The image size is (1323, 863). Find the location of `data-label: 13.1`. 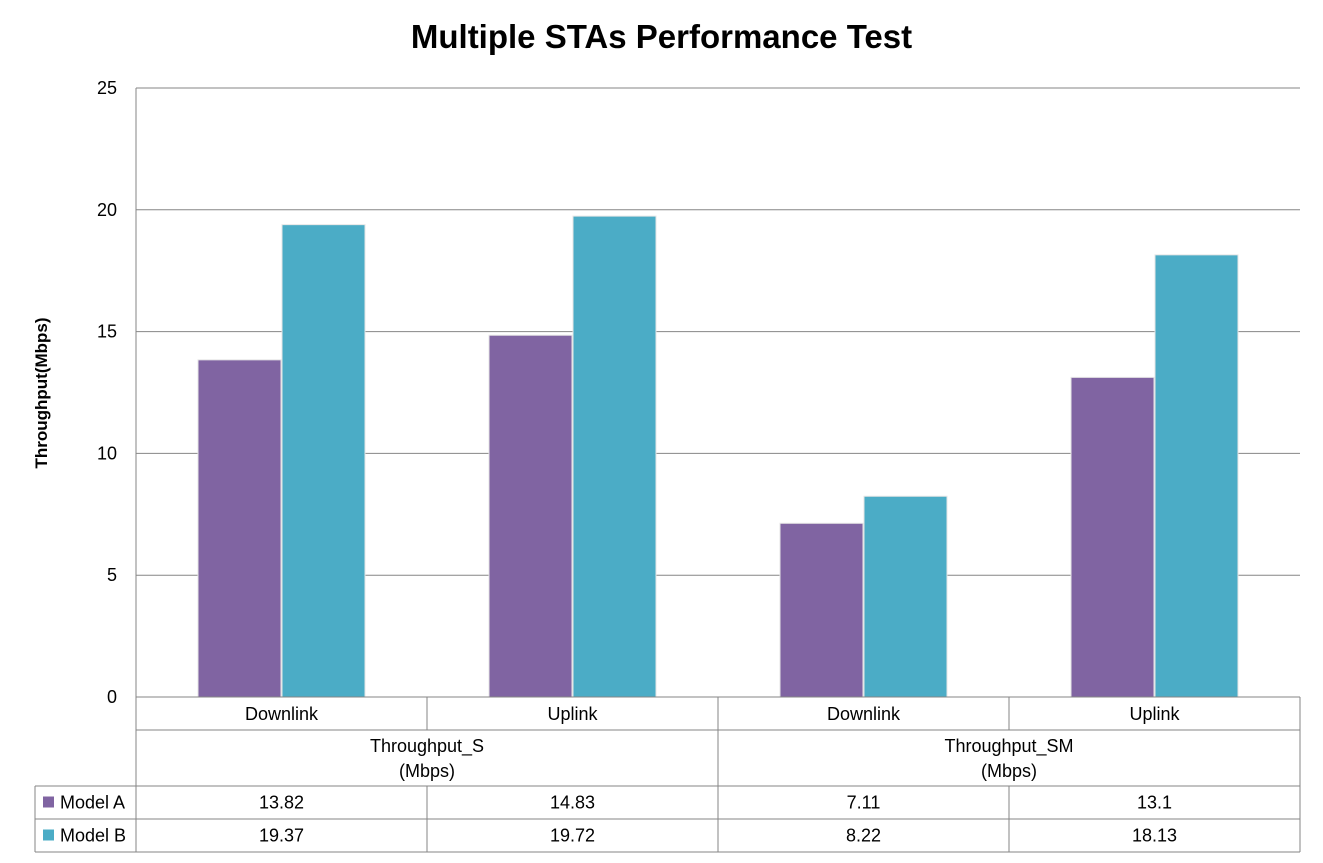

data-label: 13.1 is located at coordinates (1154, 803).